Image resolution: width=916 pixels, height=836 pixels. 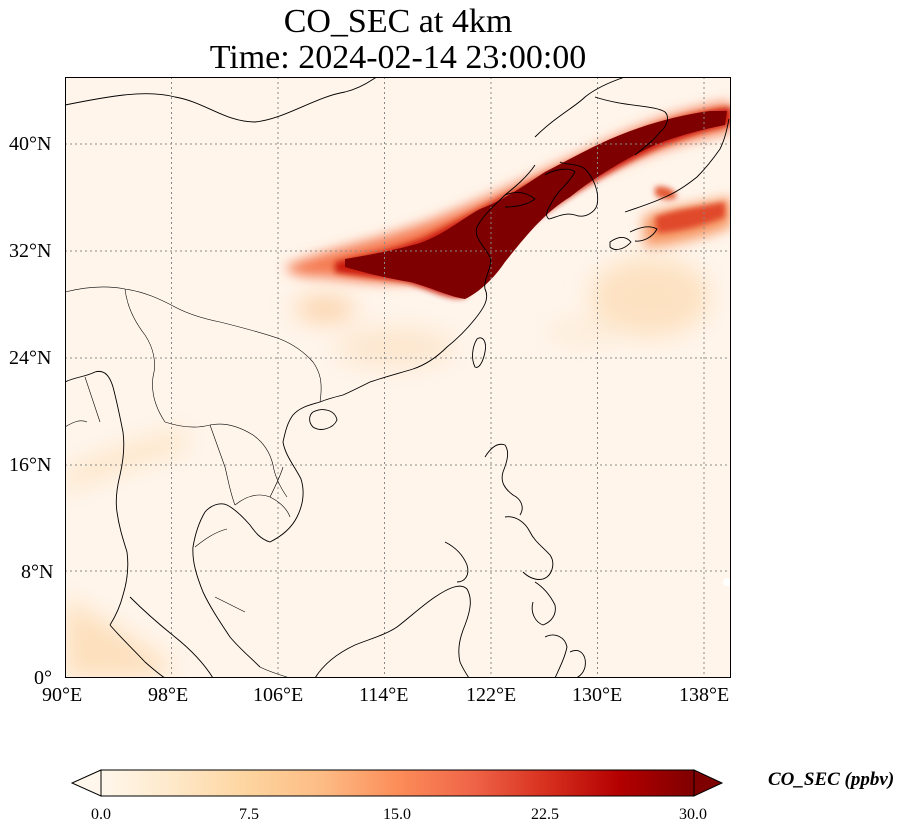 I want to click on lon-tick-label: 114°E, so click(x=384, y=695).